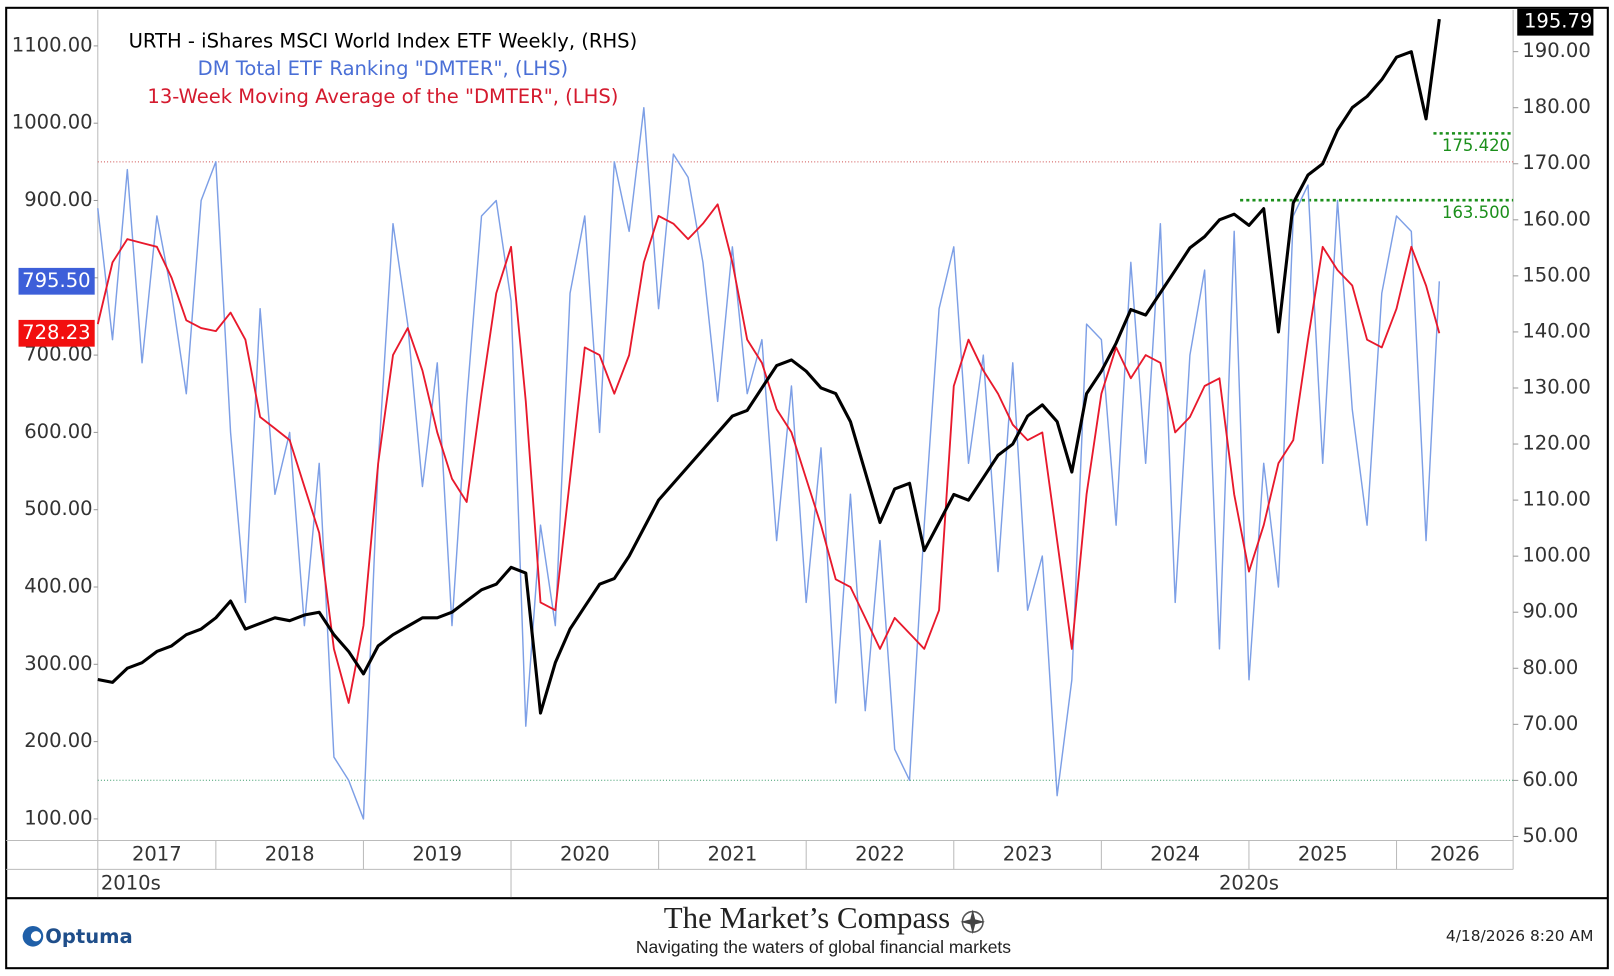 This screenshot has width=1614, height=976. Describe the element at coordinates (290, 853) in the screenshot. I see `x-tick-label: 2018` at that location.